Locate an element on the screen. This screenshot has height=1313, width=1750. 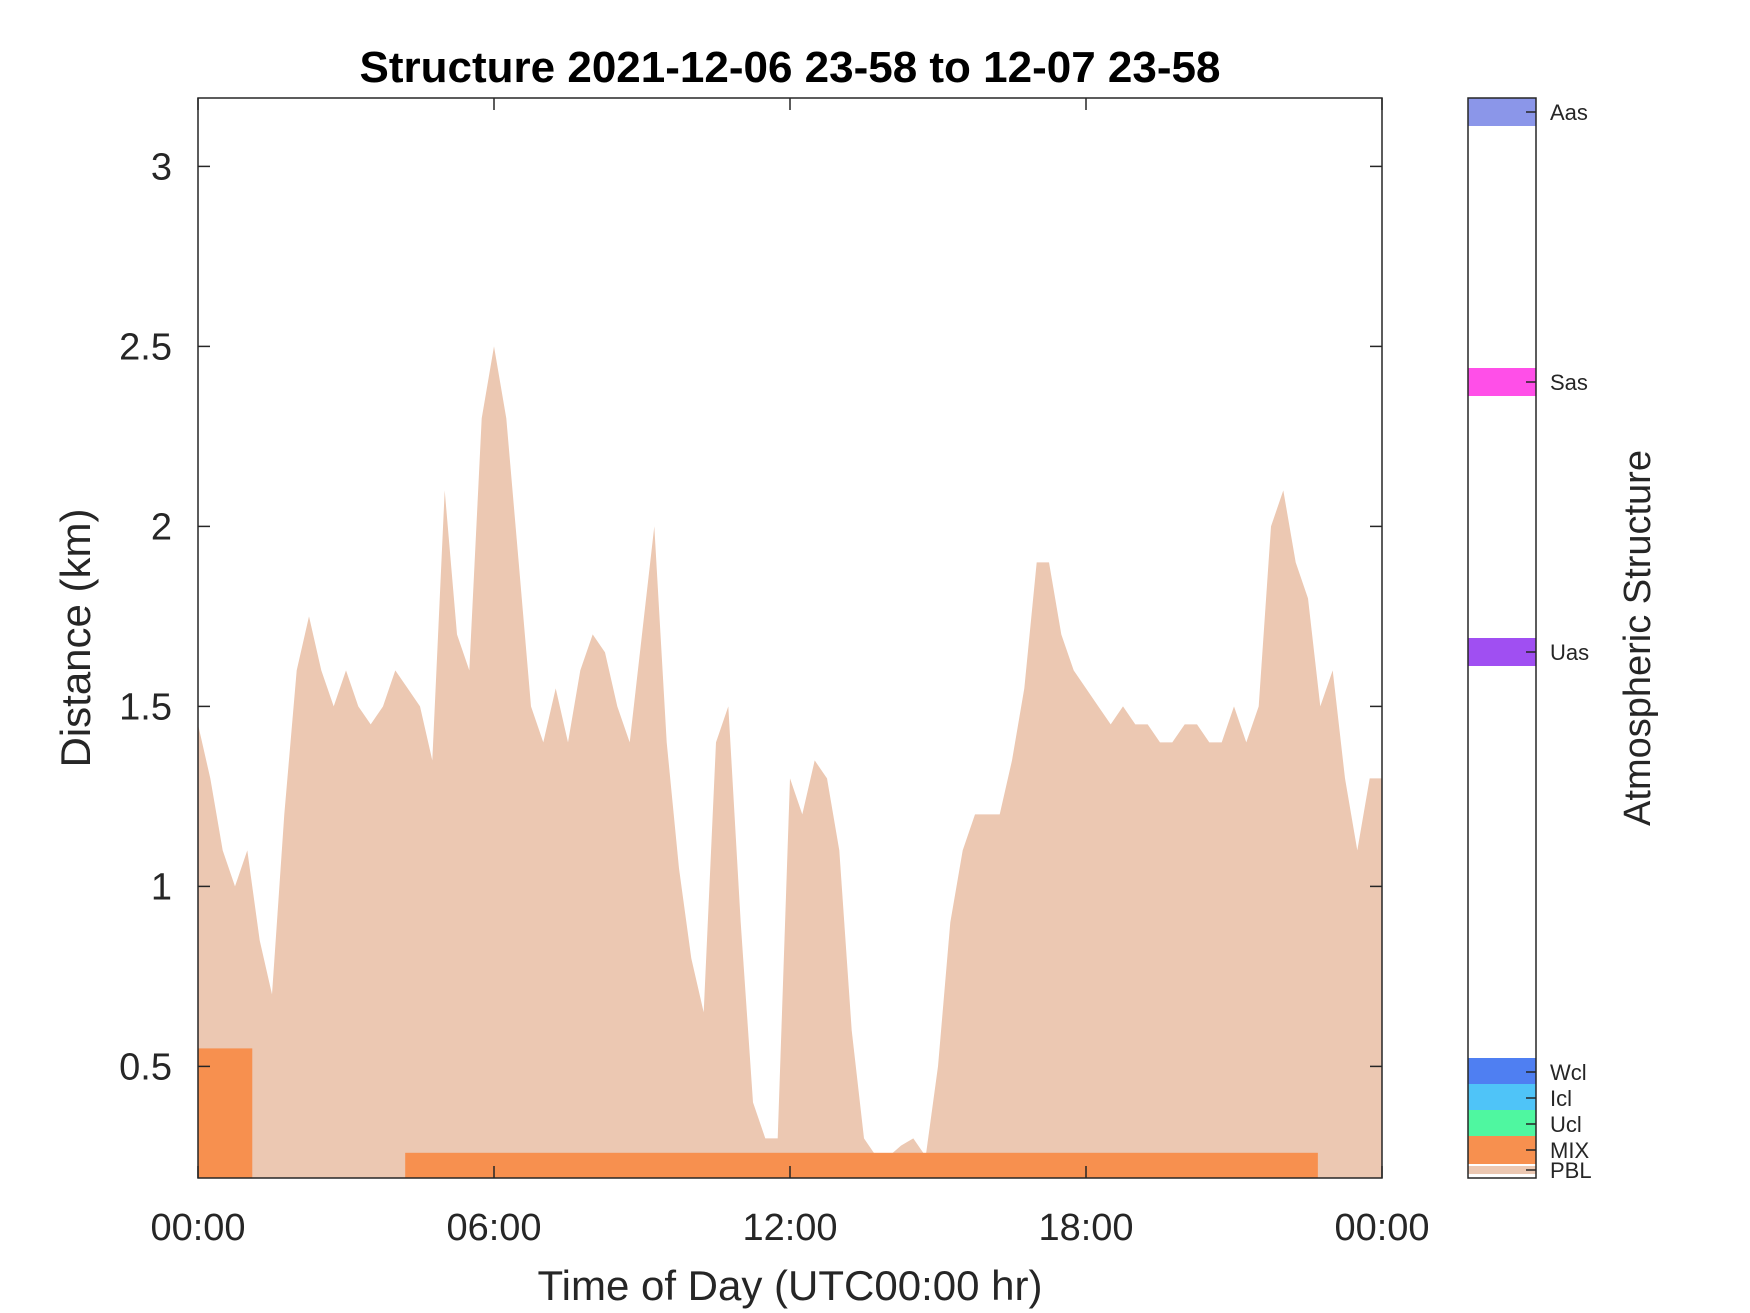
colorbar-swatch-ucl is located at coordinates (1502, 1124).